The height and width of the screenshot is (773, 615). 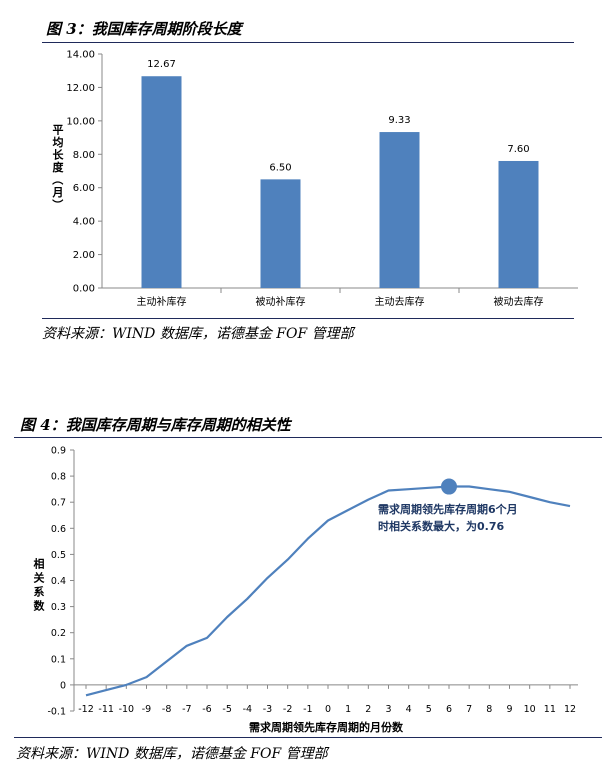 I want to click on y-tick-label: 0.6, so click(x=58, y=529).